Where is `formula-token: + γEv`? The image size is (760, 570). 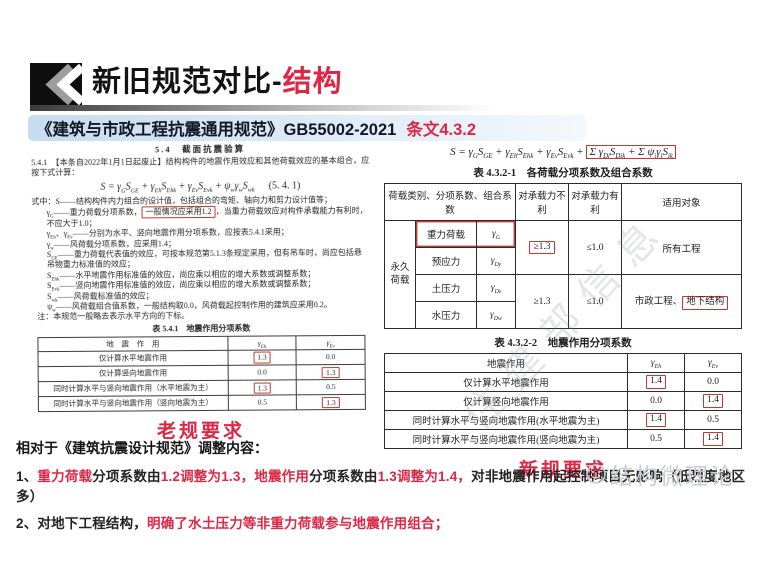
formula-token: + γEv is located at coordinates (187, 187).